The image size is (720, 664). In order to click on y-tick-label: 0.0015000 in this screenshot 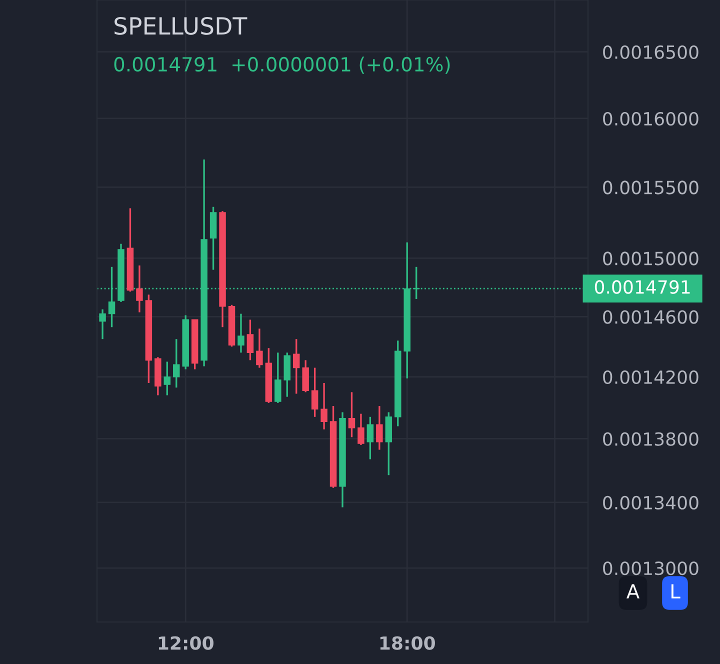, I will do `click(650, 259)`.